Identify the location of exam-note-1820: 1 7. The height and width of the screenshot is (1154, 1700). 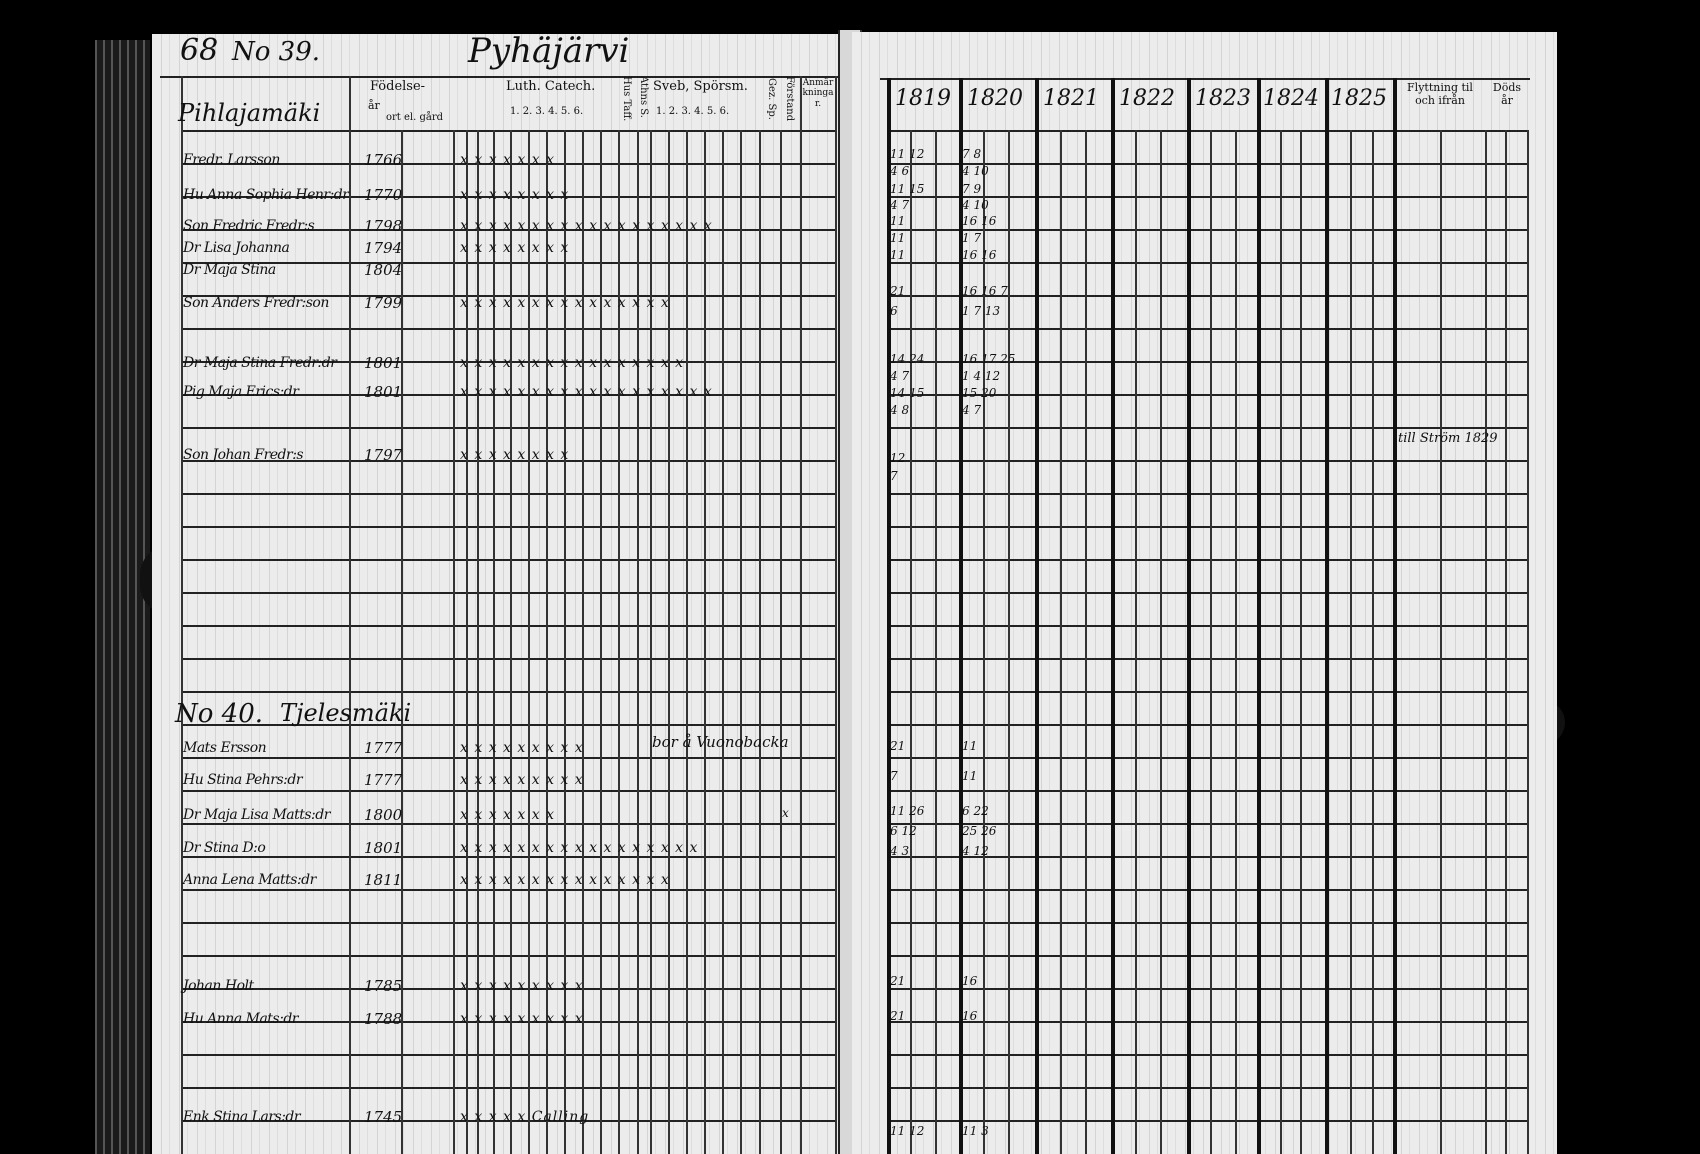
(972, 238).